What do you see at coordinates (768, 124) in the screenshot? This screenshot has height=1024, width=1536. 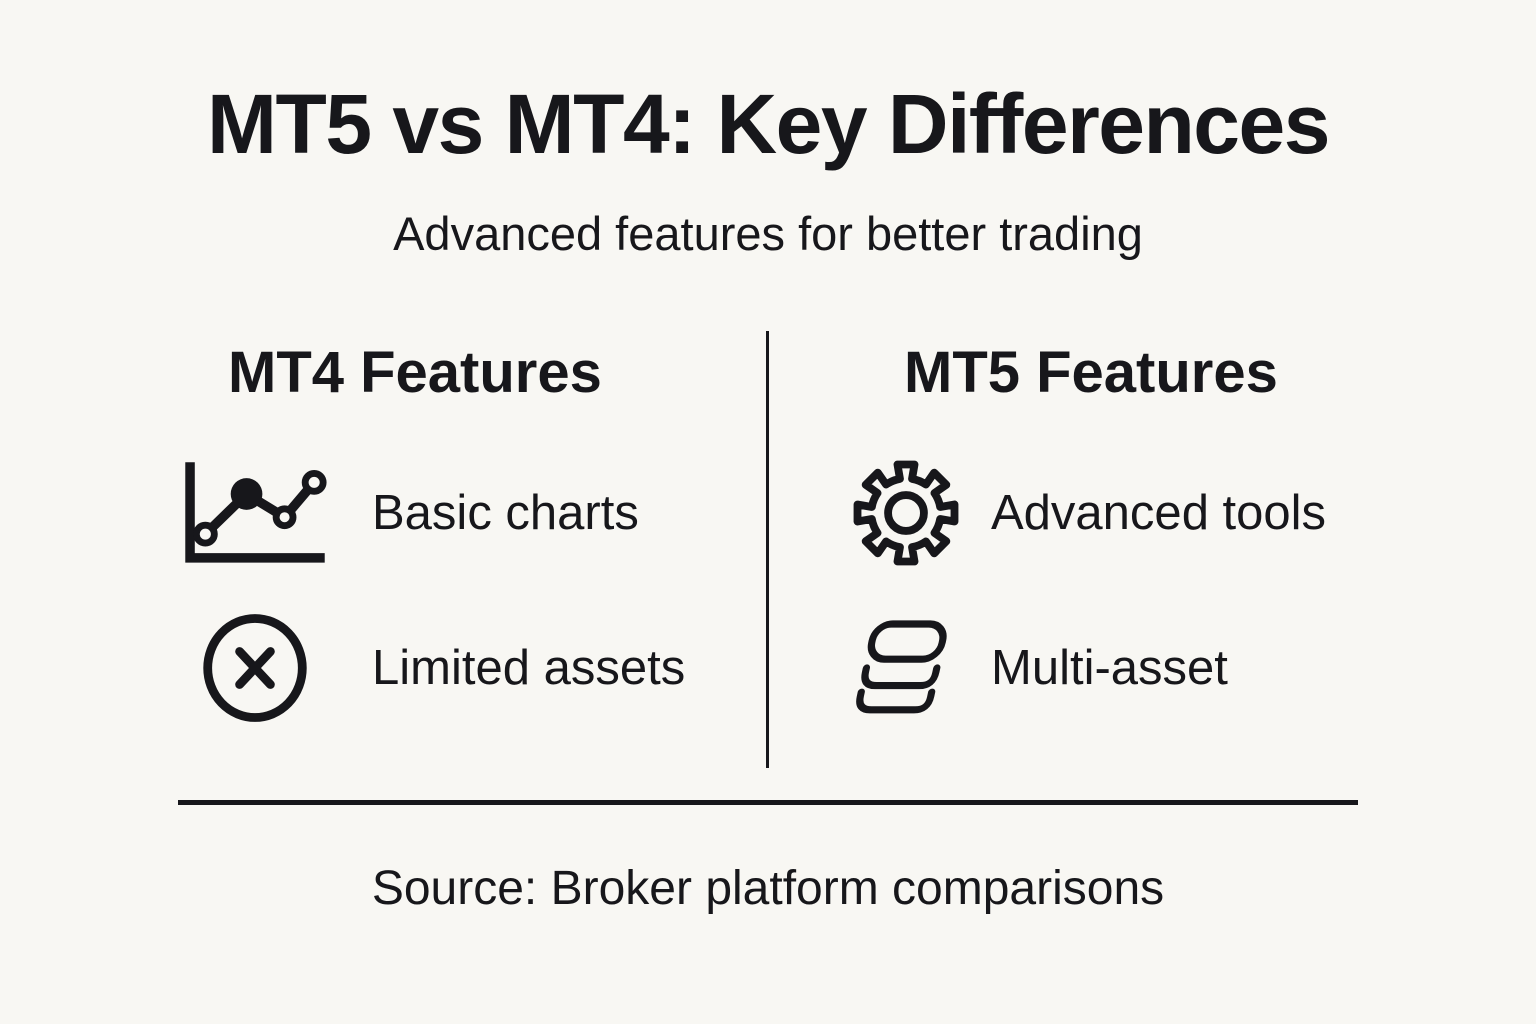 I see `page-title: MT5 vs MT4: Key Differences` at bounding box center [768, 124].